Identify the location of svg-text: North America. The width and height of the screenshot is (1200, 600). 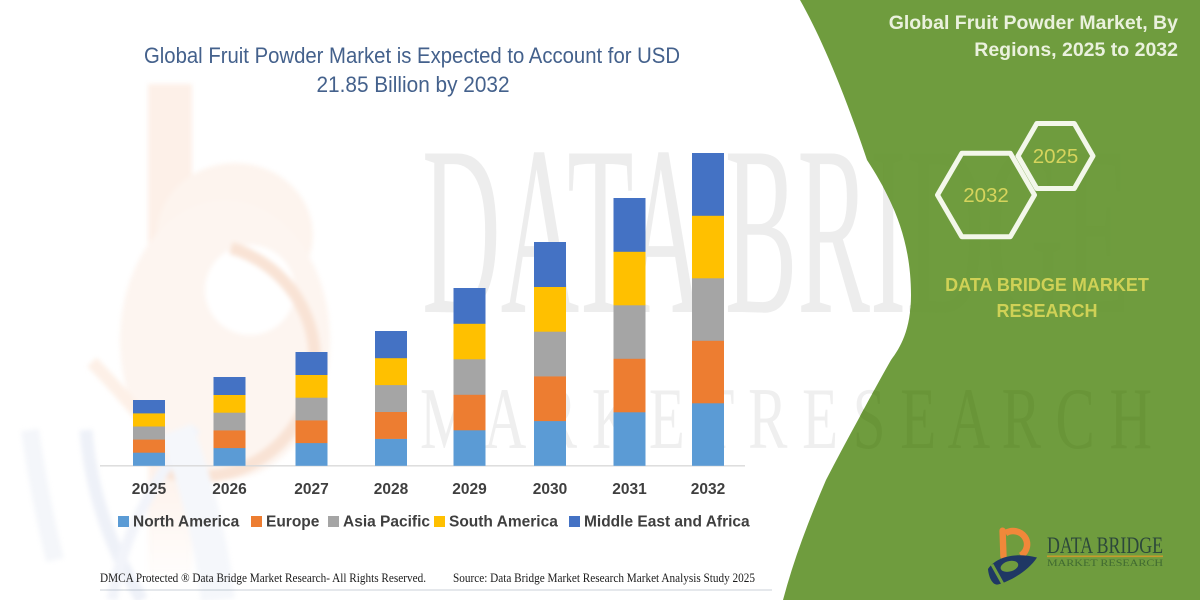
(186, 522).